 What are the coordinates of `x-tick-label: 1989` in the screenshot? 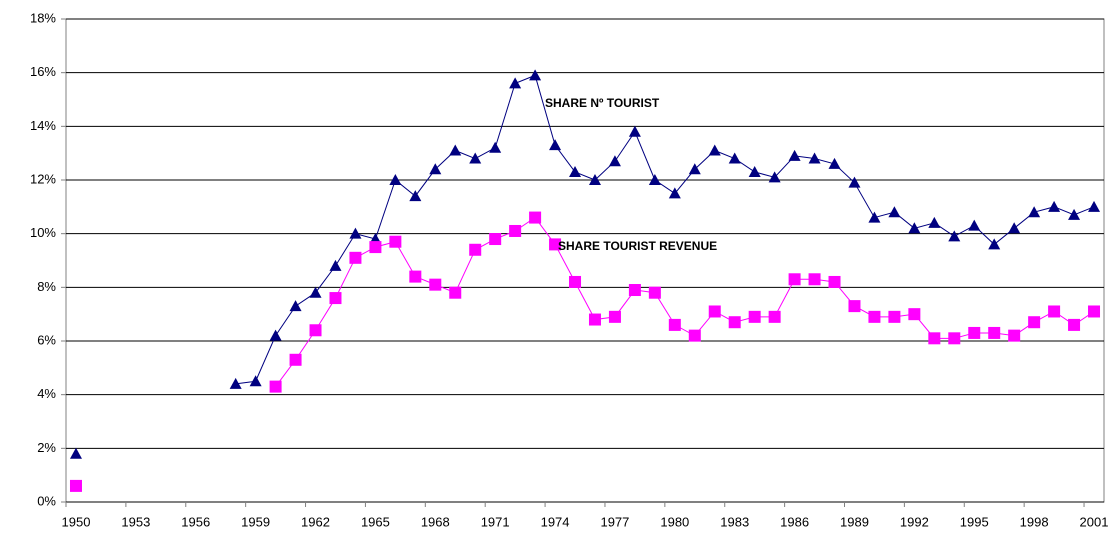 It's located at (854, 521).